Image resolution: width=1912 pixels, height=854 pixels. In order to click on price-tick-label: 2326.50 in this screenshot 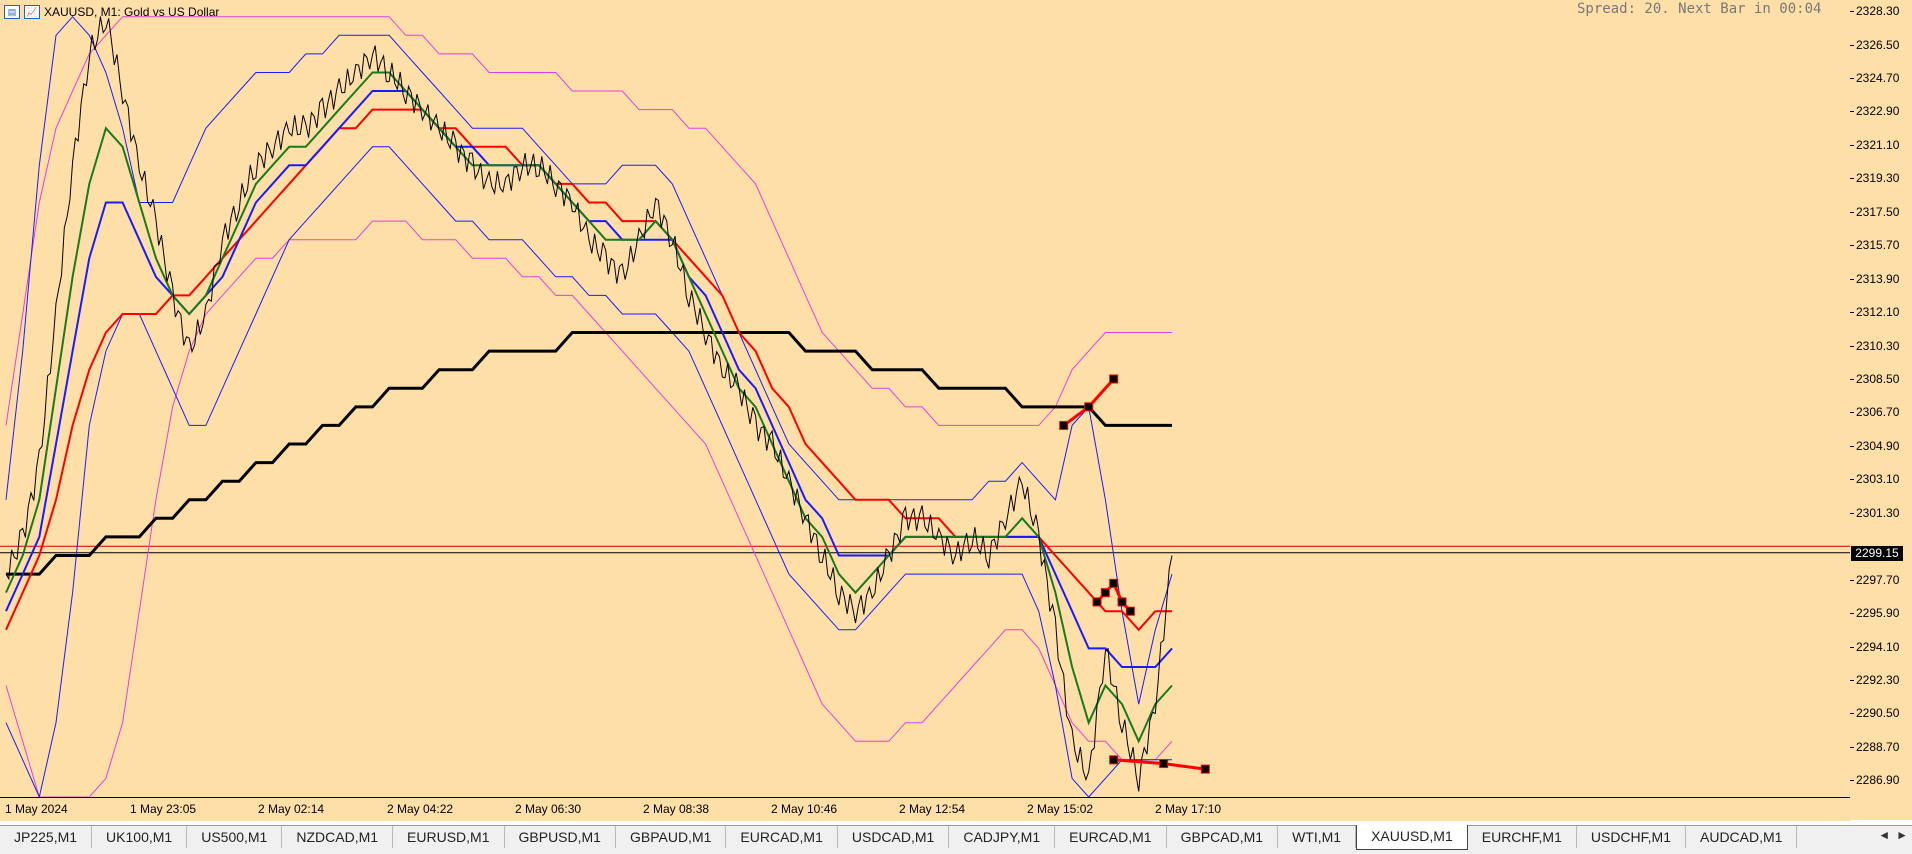, I will do `click(1878, 44)`.